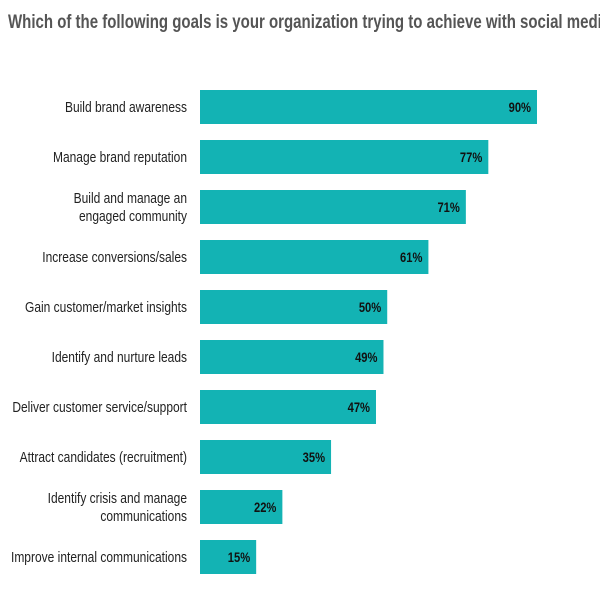 This screenshot has height=600, width=600. Describe the element at coordinates (126, 107) in the screenshot. I see `category-label: Build brand awareness` at that location.